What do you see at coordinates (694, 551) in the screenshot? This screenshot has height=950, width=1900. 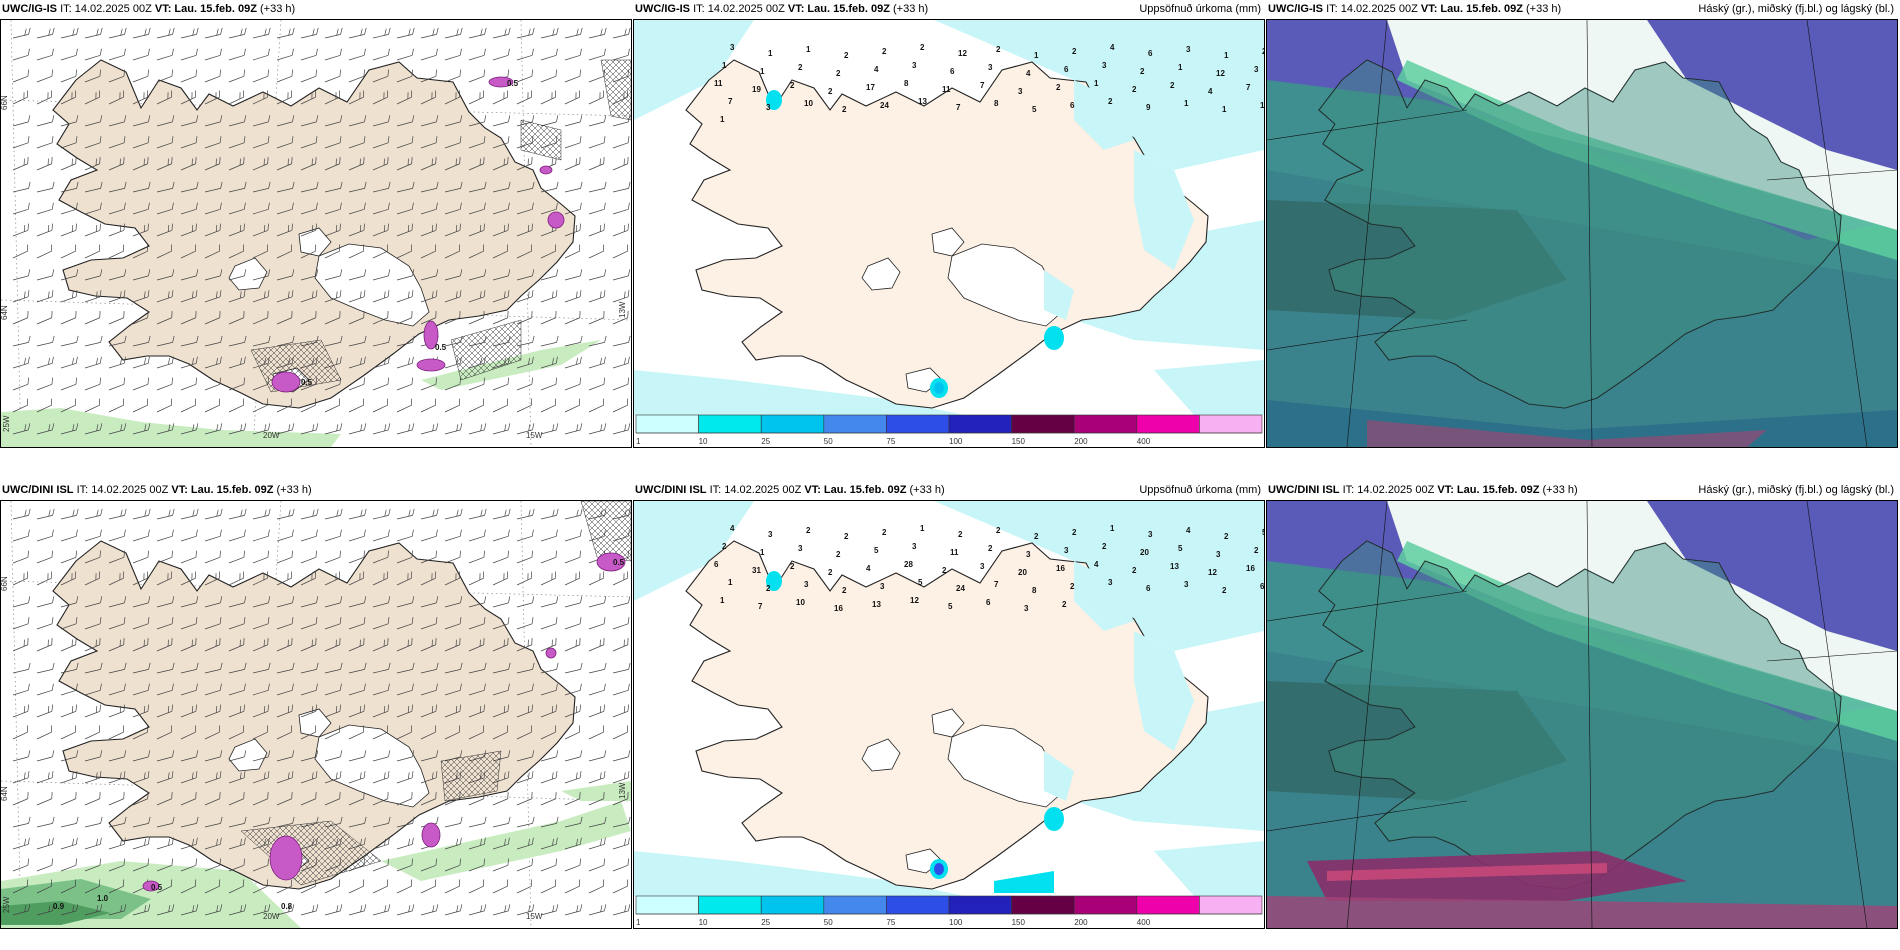 I see `precip-area` at bounding box center [694, 551].